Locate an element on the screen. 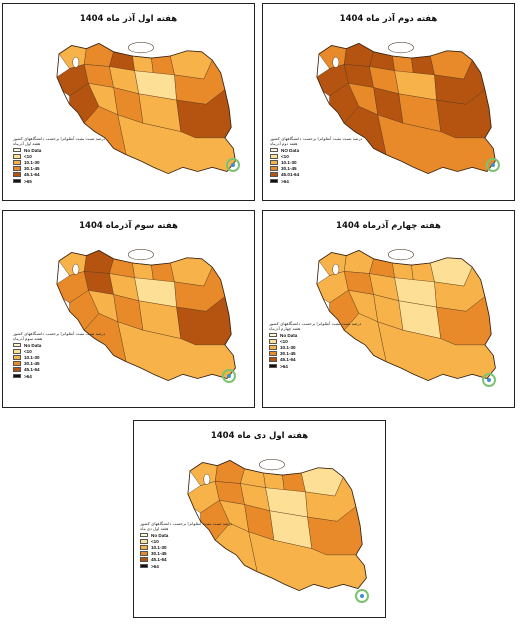  legend-item: >65 is located at coordinates (59, 181).